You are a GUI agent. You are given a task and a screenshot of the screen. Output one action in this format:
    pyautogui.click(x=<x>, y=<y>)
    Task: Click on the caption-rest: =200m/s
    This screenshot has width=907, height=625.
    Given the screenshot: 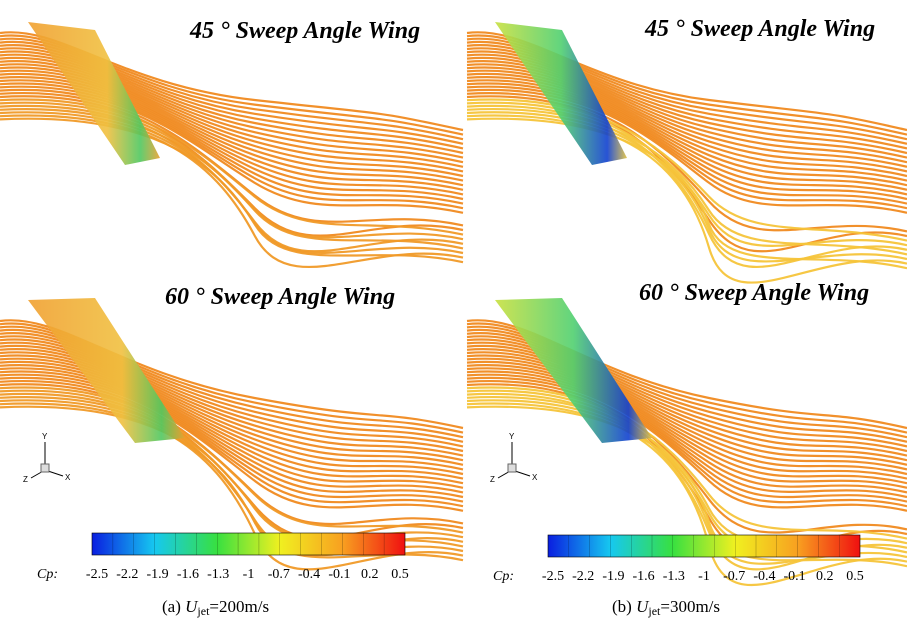 What is the action you would take?
    pyautogui.click(x=239, y=606)
    